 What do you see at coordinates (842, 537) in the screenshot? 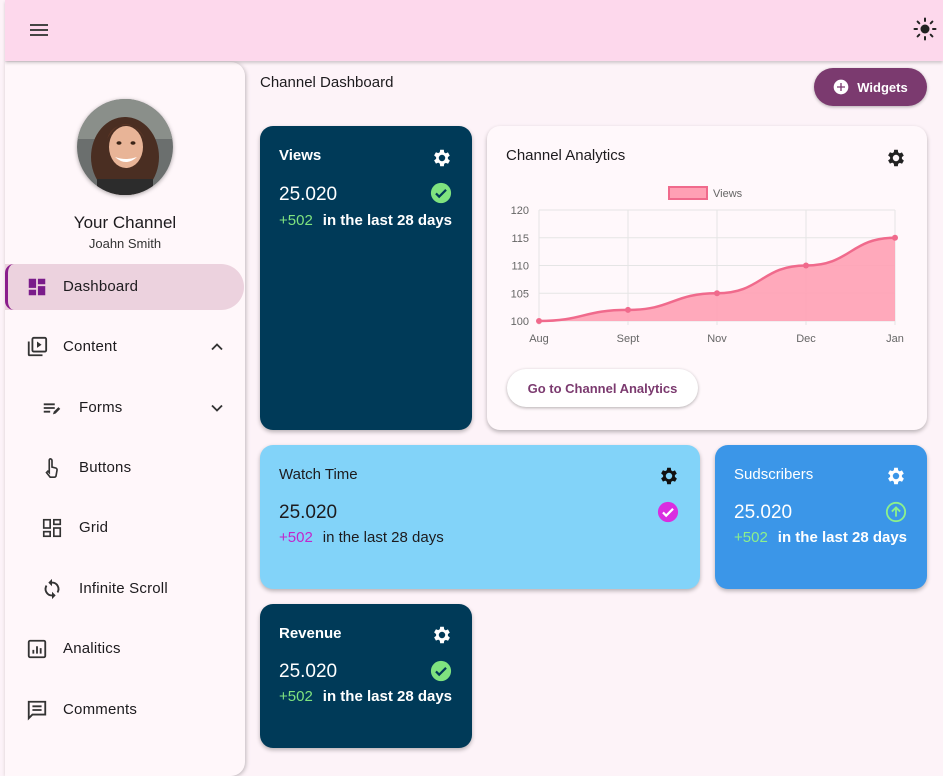
I see `subscribers-delta-text: in the last 28 days` at bounding box center [842, 537].